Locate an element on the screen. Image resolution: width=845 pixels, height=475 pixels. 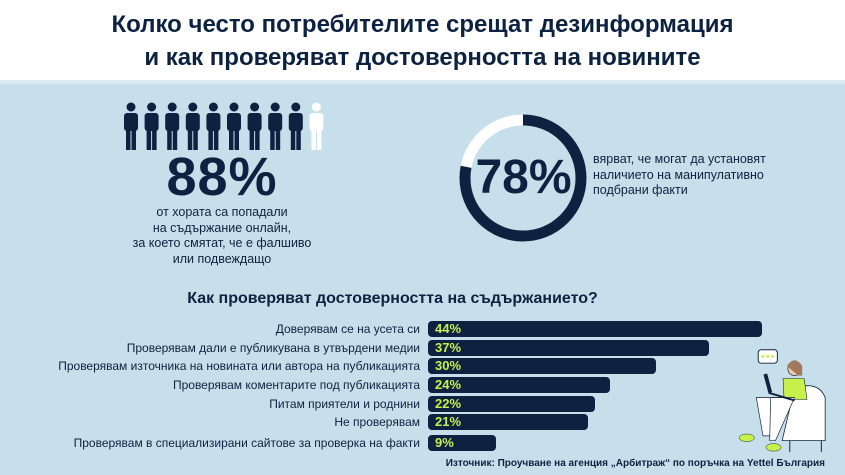
bar-label: Проверявам коментарите под публикацията is located at coordinates (296, 385).